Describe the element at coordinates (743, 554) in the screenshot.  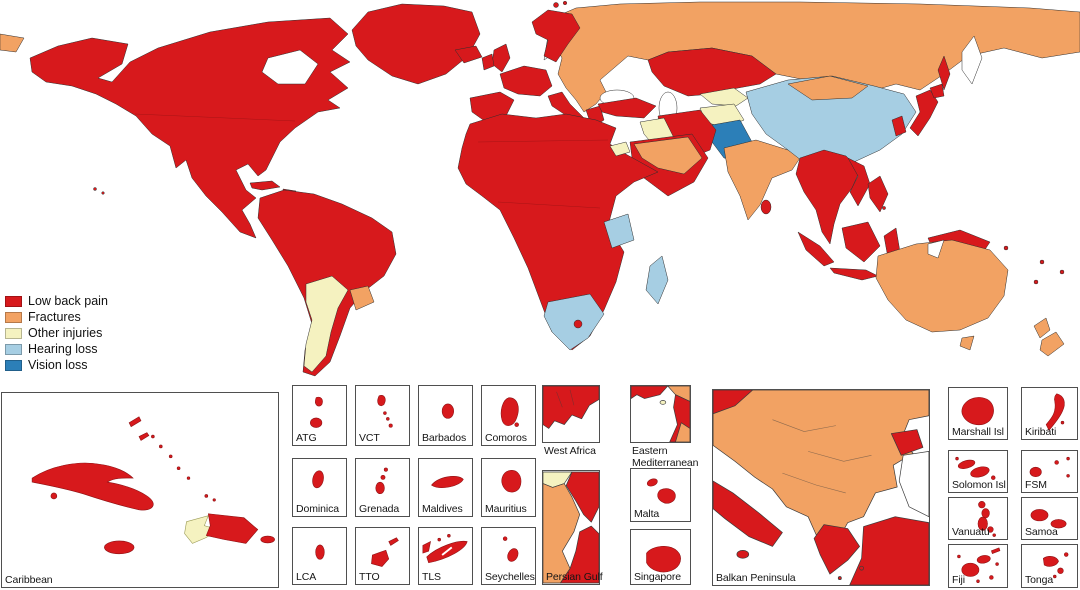
I see `balkan-sicily` at that location.